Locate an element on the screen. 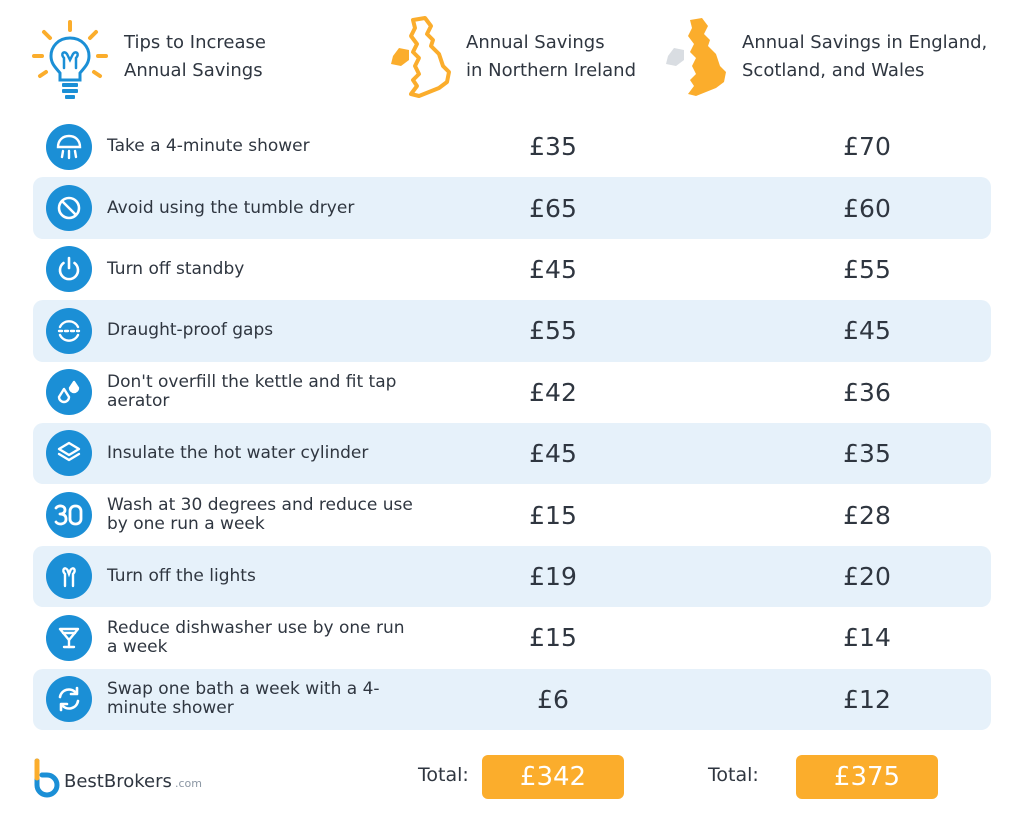  gb-saving: £35 is located at coordinates (867, 454).